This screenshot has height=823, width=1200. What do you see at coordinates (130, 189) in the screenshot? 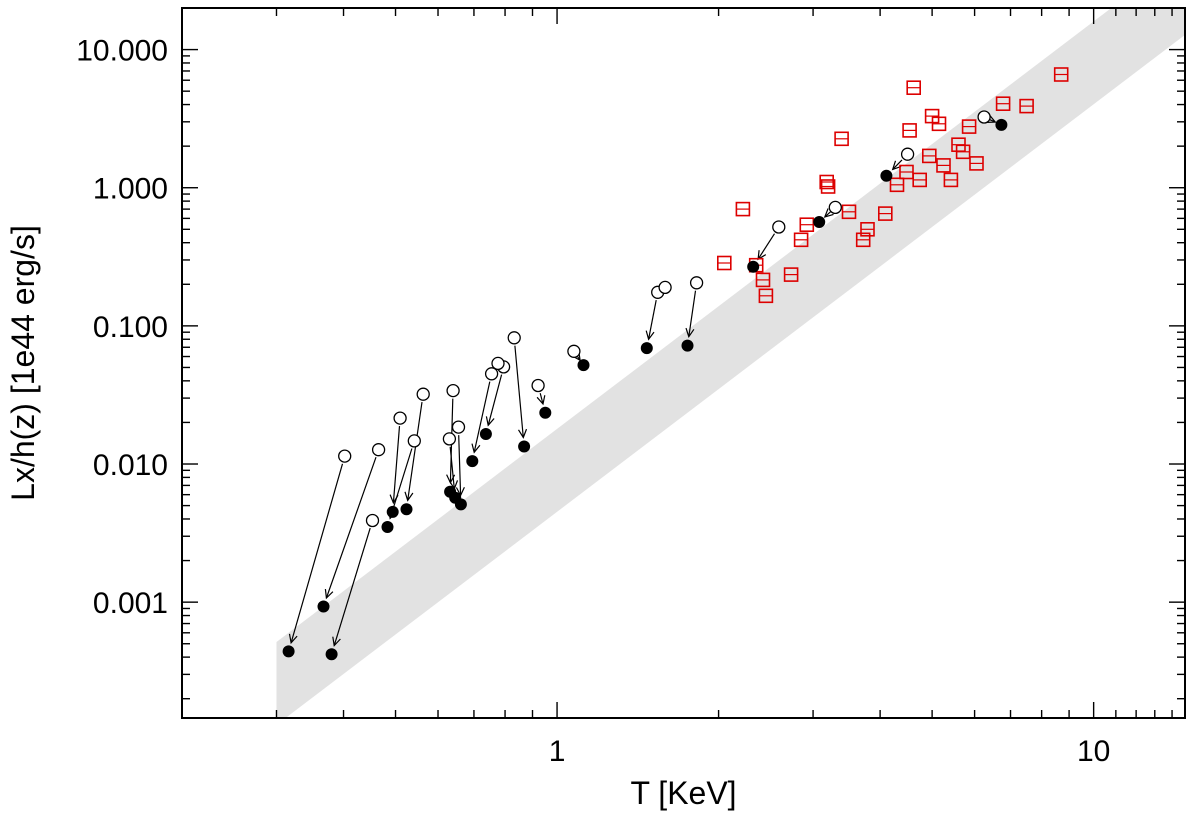
I see `y-tick-label: 1.000` at bounding box center [130, 189].